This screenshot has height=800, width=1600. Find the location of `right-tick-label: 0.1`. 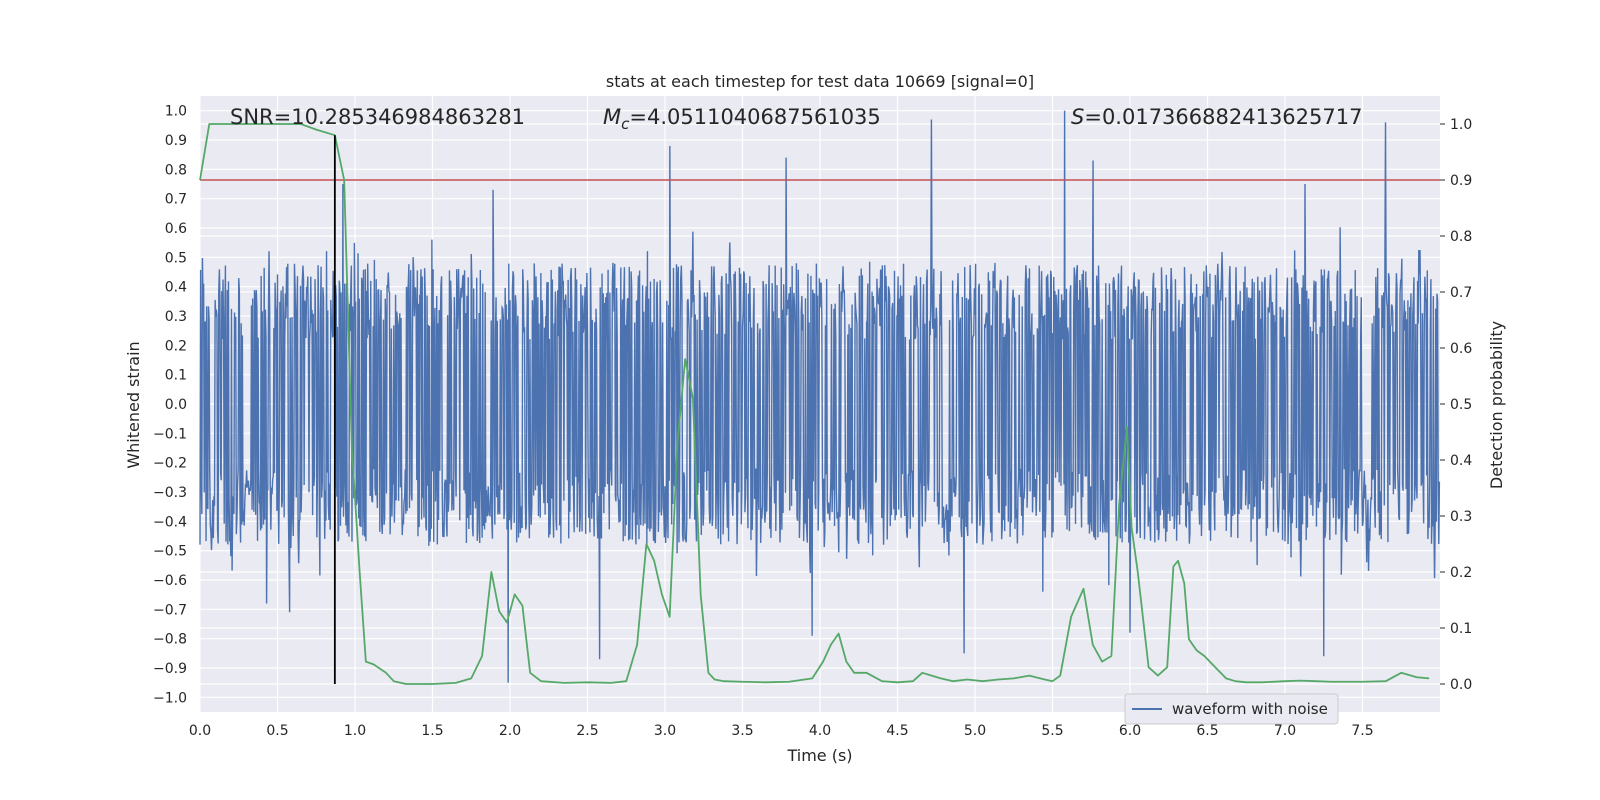

right-tick-label: 0.1 is located at coordinates (1461, 629).